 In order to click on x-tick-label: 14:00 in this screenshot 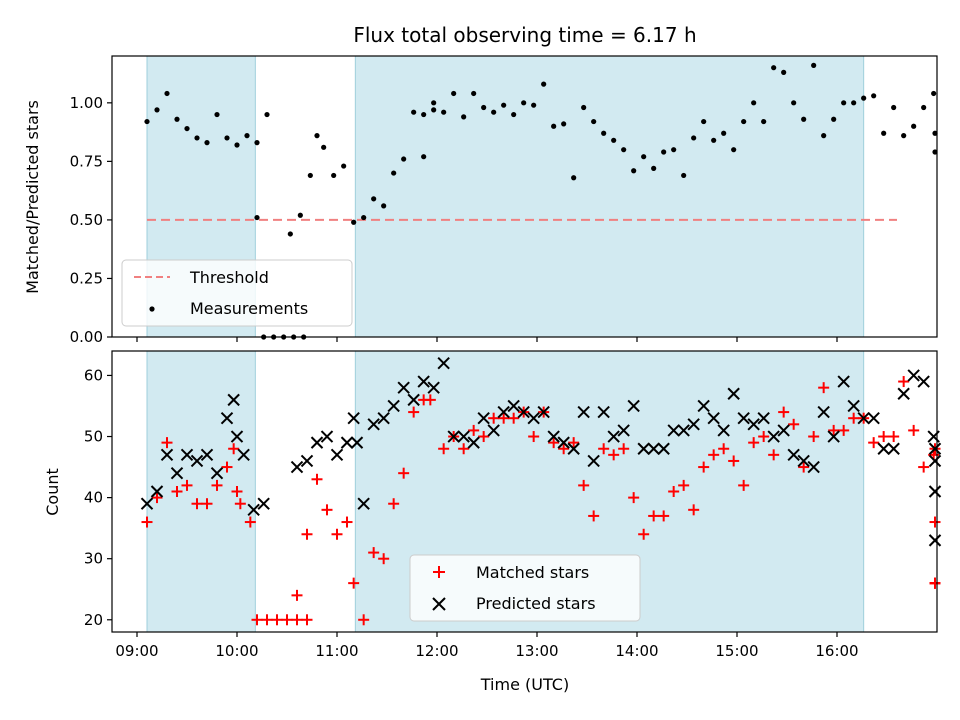, I will do `click(636, 651)`.